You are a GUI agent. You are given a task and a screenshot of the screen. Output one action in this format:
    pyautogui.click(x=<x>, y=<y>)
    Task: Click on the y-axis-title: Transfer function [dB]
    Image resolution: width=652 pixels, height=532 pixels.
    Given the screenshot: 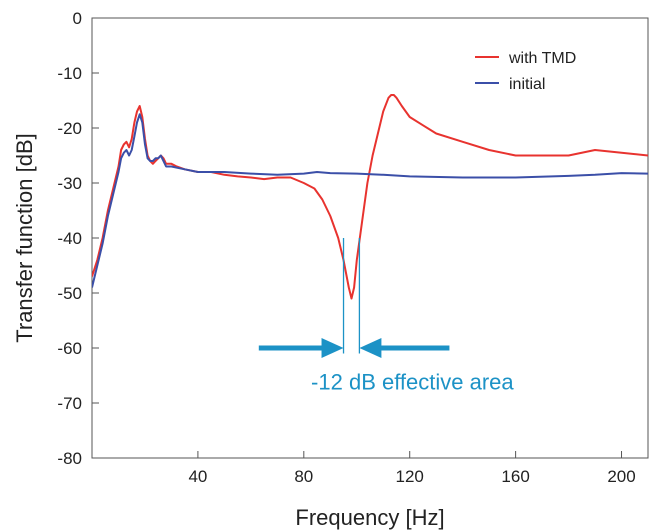 What is the action you would take?
    pyautogui.click(x=24, y=238)
    